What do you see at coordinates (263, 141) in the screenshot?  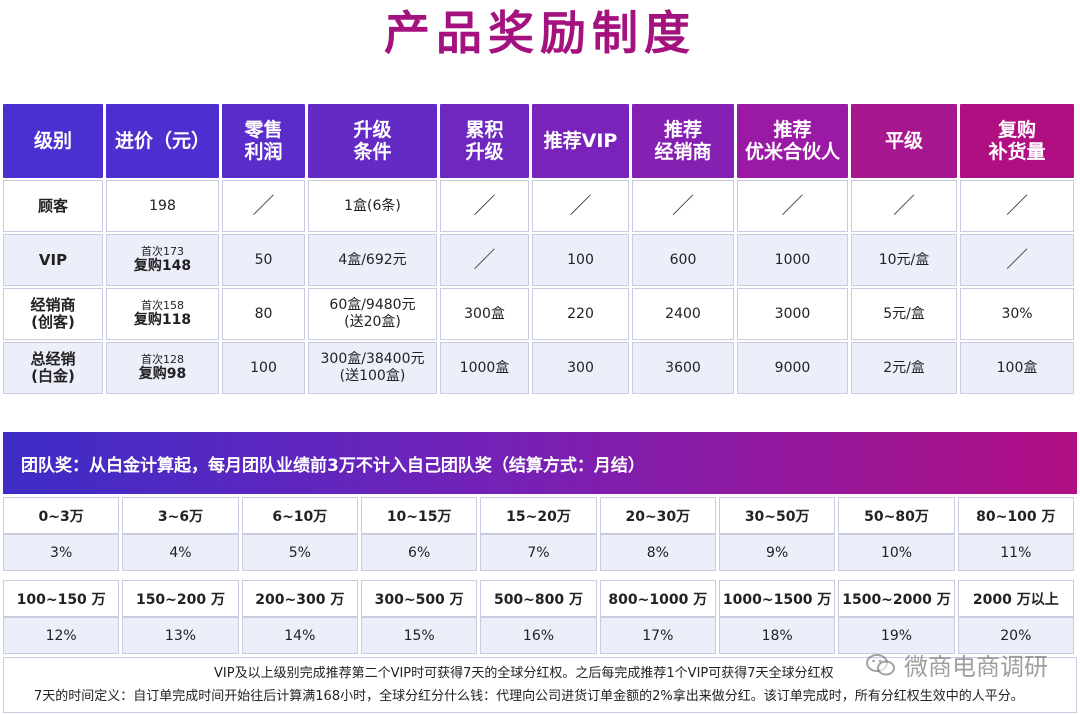 I see `header-cell: 零售 利润` at bounding box center [263, 141].